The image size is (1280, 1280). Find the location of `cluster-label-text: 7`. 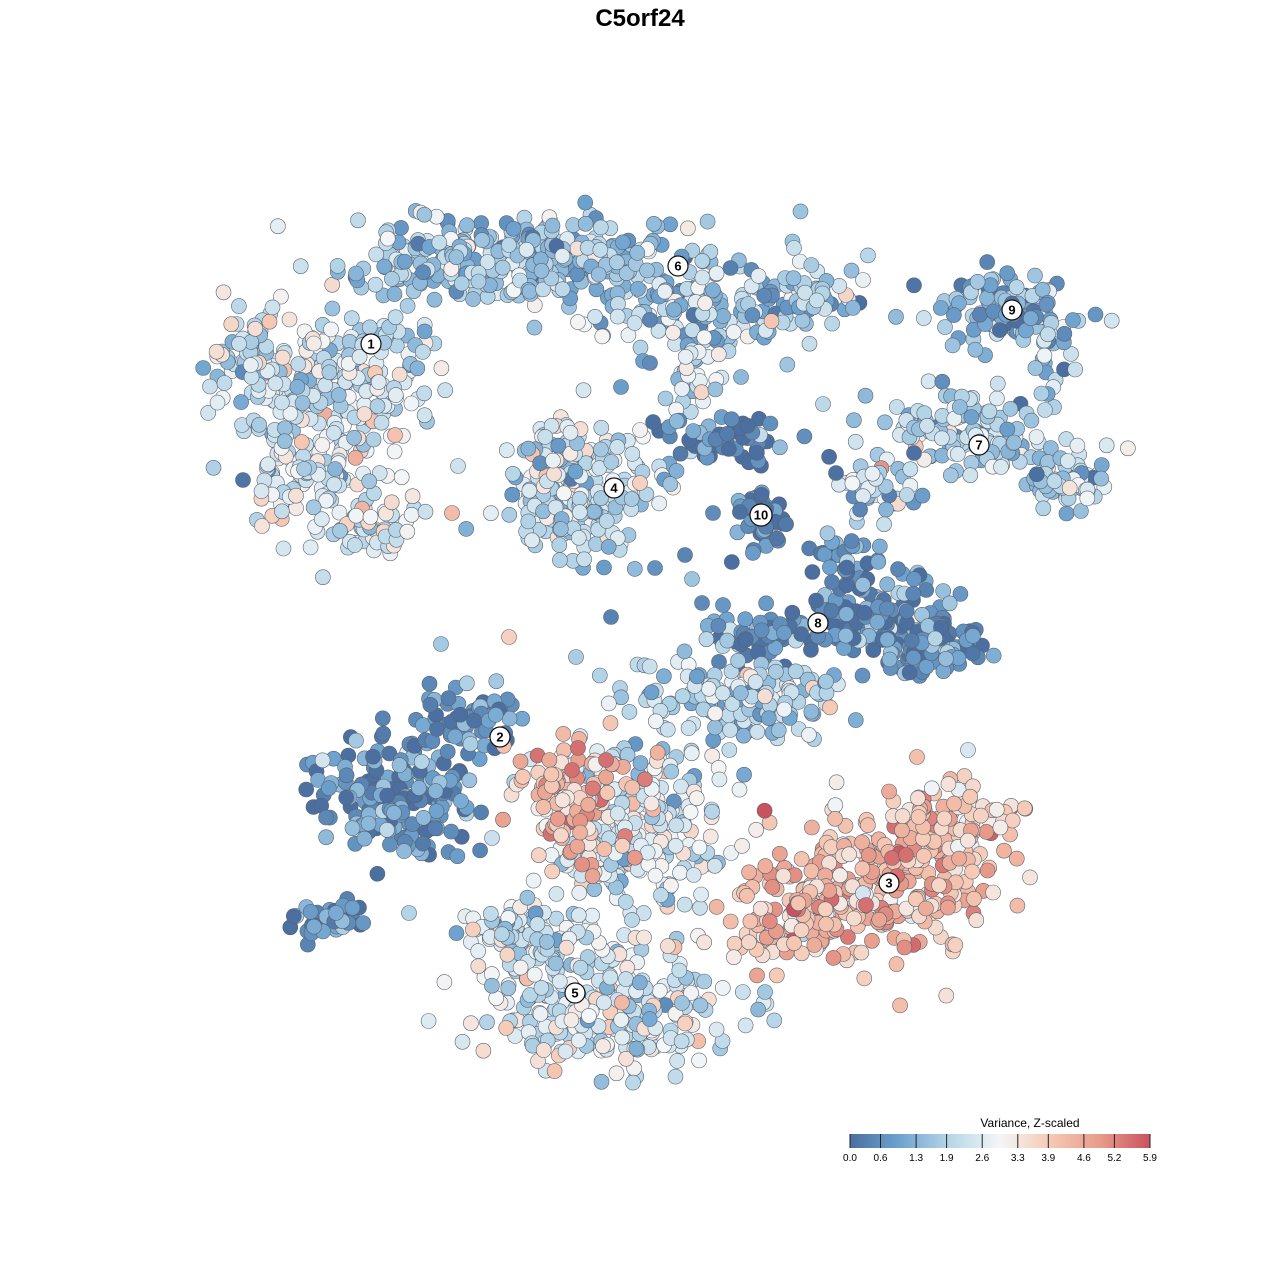

cluster-label-text: 7 is located at coordinates (978, 445).